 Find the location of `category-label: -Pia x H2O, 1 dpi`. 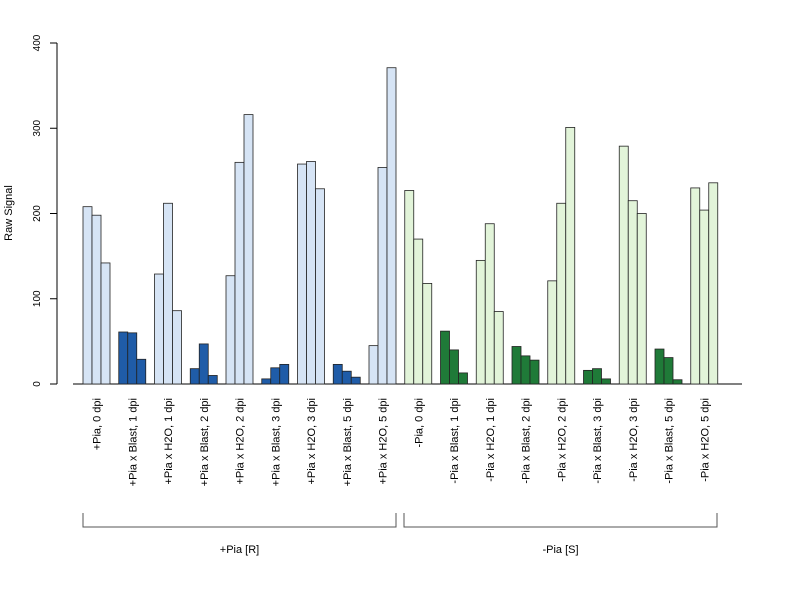

category-label: -Pia x H2O, 1 dpi is located at coordinates (491, 440).